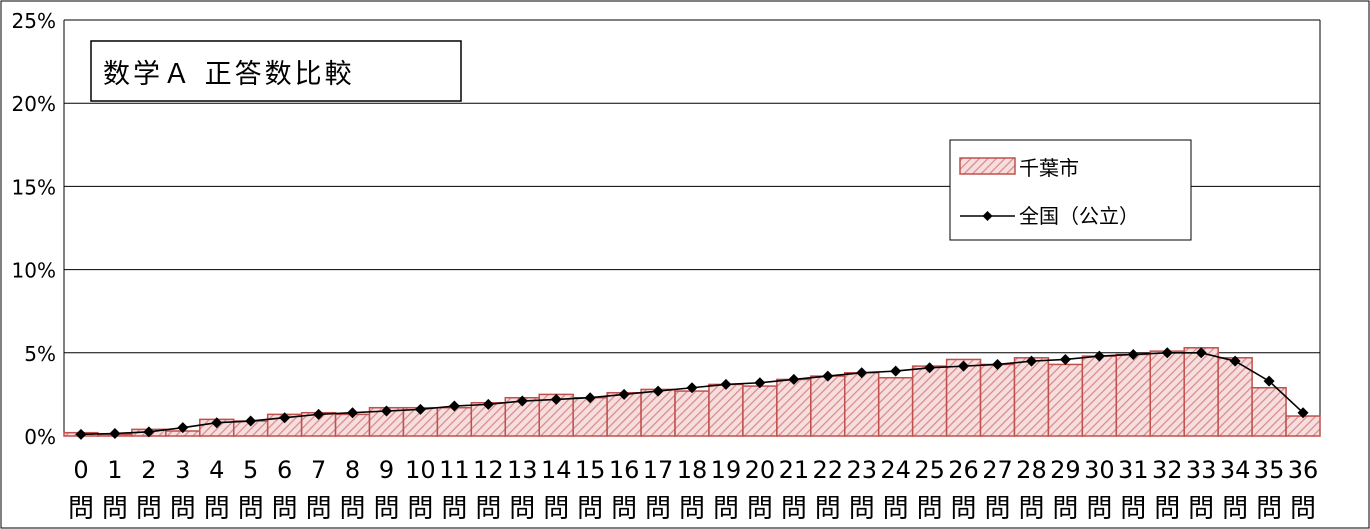  What do you see at coordinates (34, 271) in the screenshot?
I see `y-tick-label: 10%` at bounding box center [34, 271].